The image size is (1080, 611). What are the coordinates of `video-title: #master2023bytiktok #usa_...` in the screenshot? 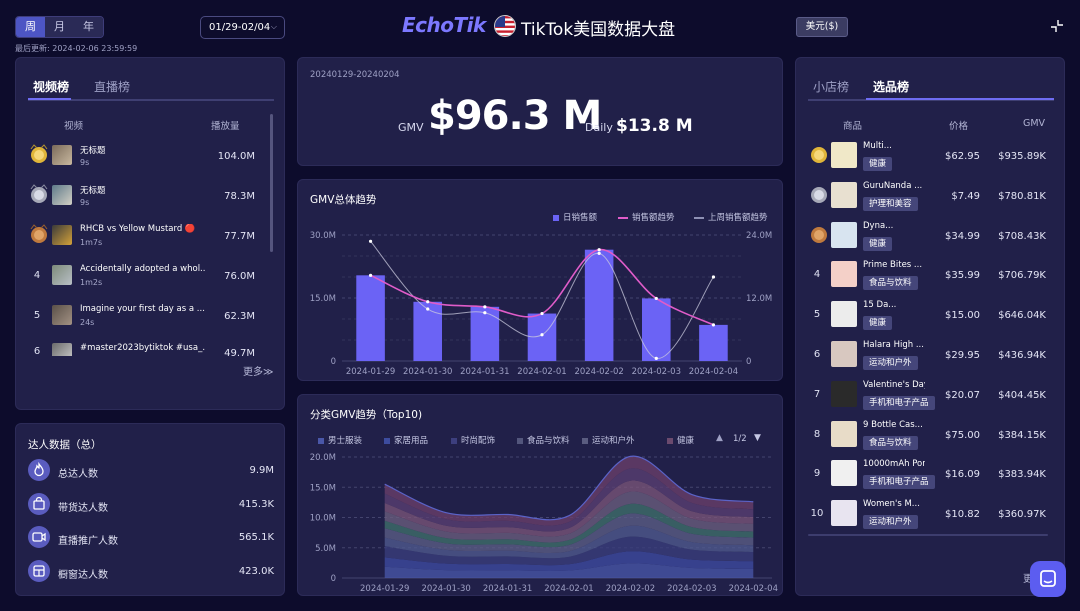 It's located at (142, 348).